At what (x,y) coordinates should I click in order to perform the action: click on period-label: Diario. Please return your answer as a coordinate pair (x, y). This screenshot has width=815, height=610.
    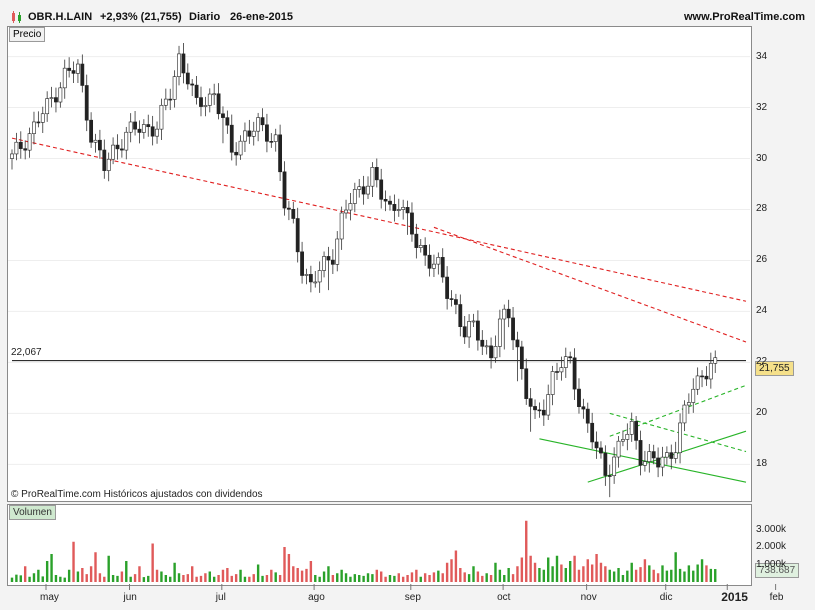
    Looking at the image, I should click on (205, 17).